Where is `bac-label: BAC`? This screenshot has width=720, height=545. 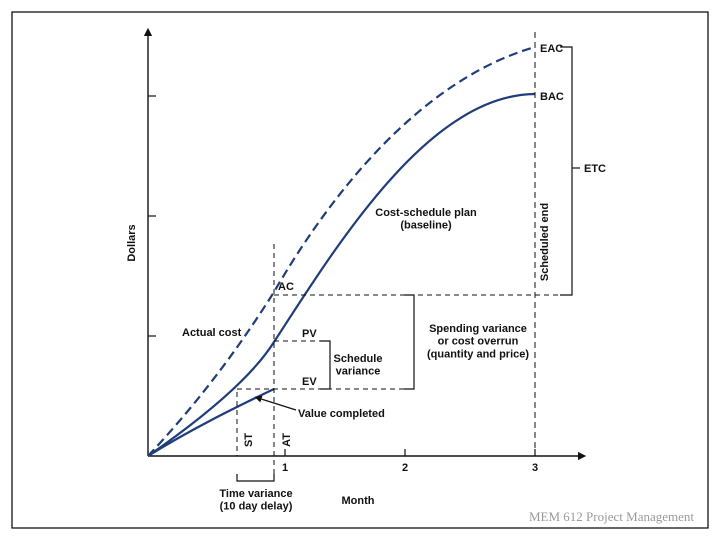 bac-label: BAC is located at coordinates (552, 97).